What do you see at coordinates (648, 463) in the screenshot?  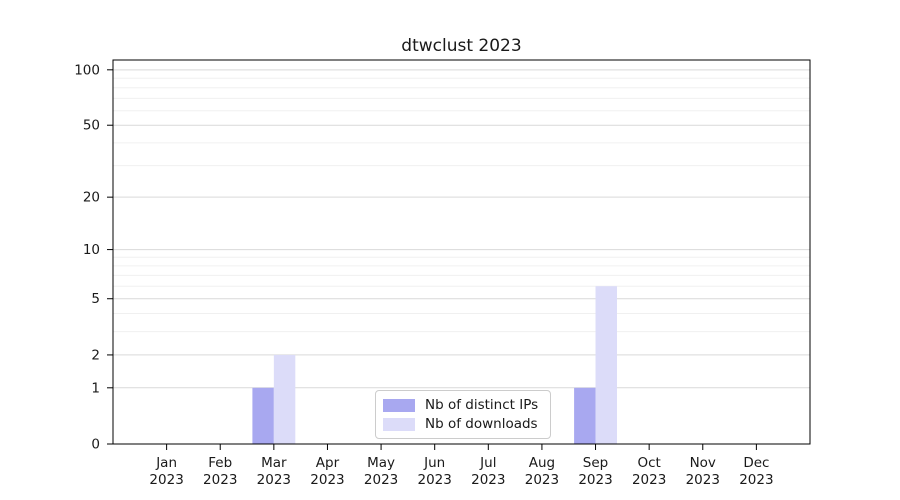 I see `x-tick-label-month: Oct` at bounding box center [648, 463].